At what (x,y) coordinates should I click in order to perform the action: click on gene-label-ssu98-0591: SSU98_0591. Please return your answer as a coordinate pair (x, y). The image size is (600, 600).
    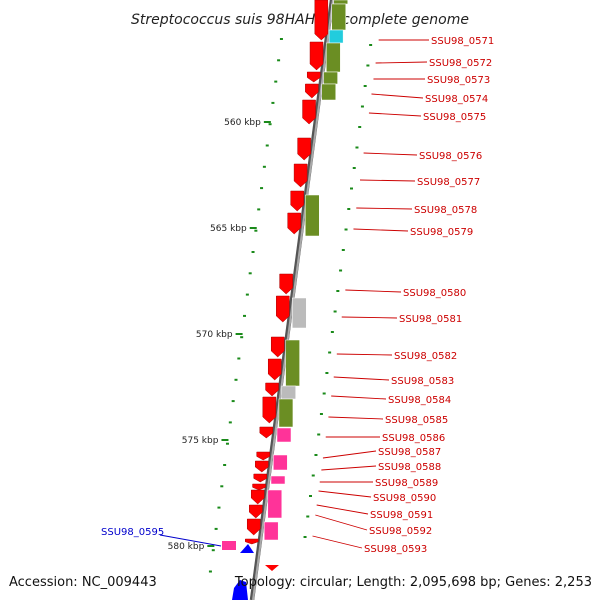
    Looking at the image, I should click on (401, 515).